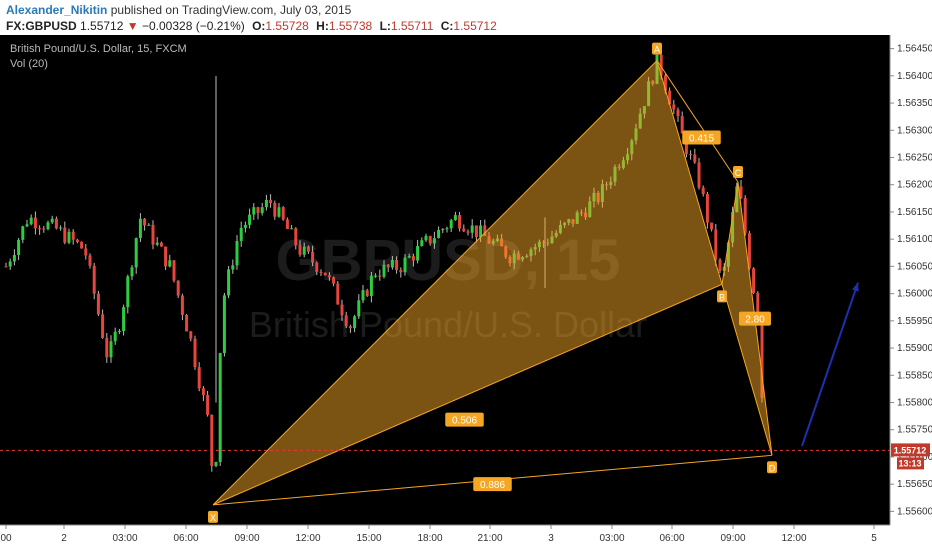  What do you see at coordinates (464, 421) in the screenshot?
I see `pattern-ratio-label: 0.506` at bounding box center [464, 421].